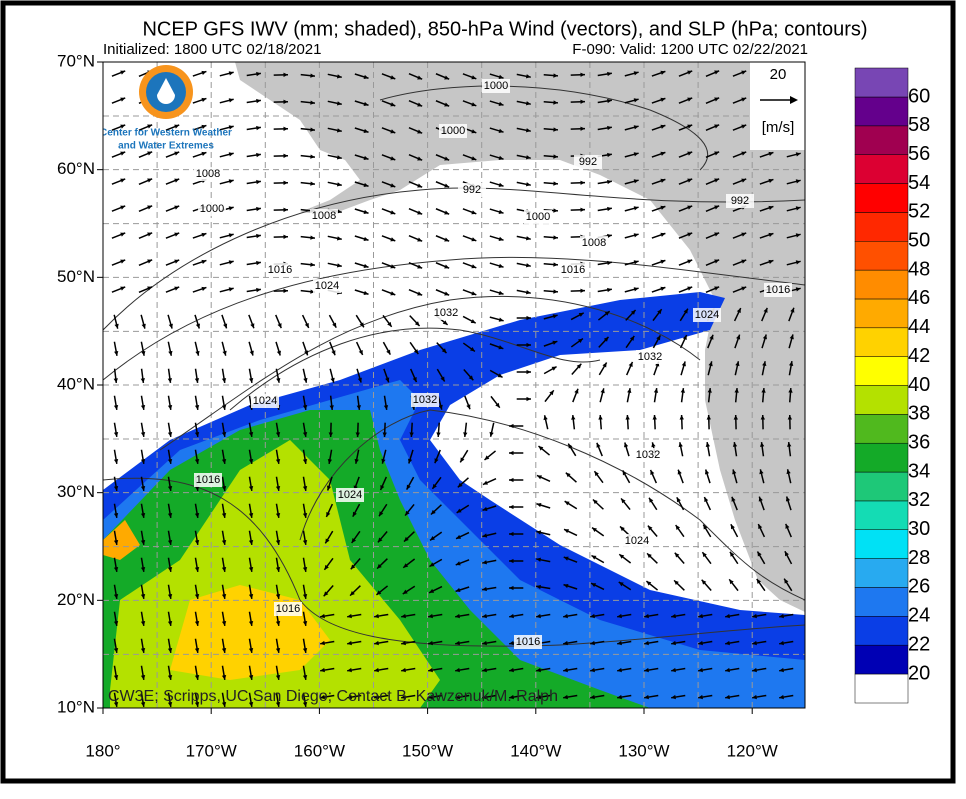 The width and height of the screenshot is (966, 799). I want to click on colorbar-label: 46, so click(919, 298).